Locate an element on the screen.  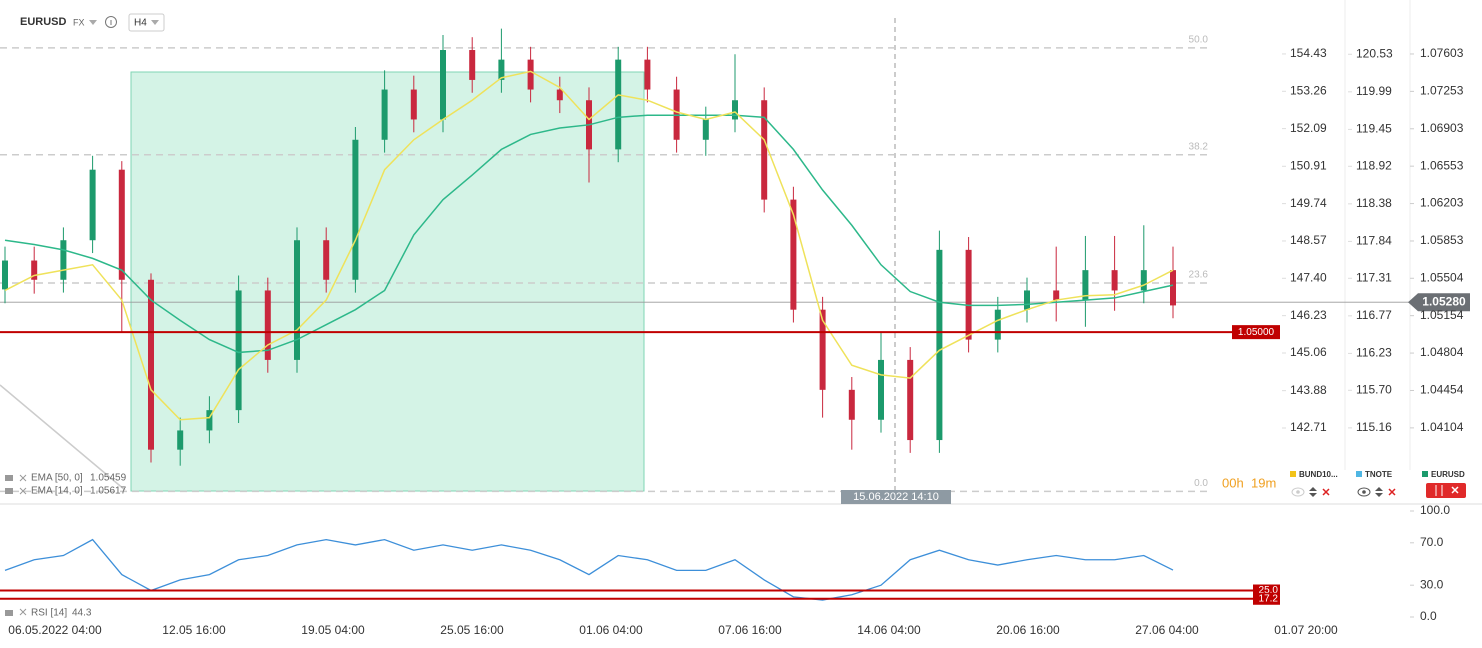
level-label: 1.05000 is located at coordinates (1256, 332).